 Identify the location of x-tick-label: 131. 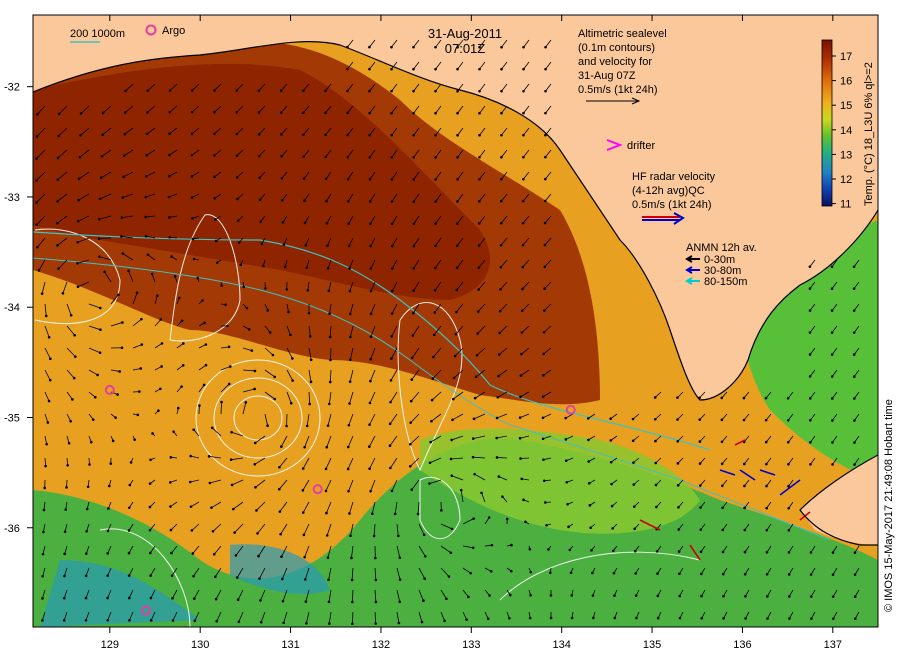
(290, 645).